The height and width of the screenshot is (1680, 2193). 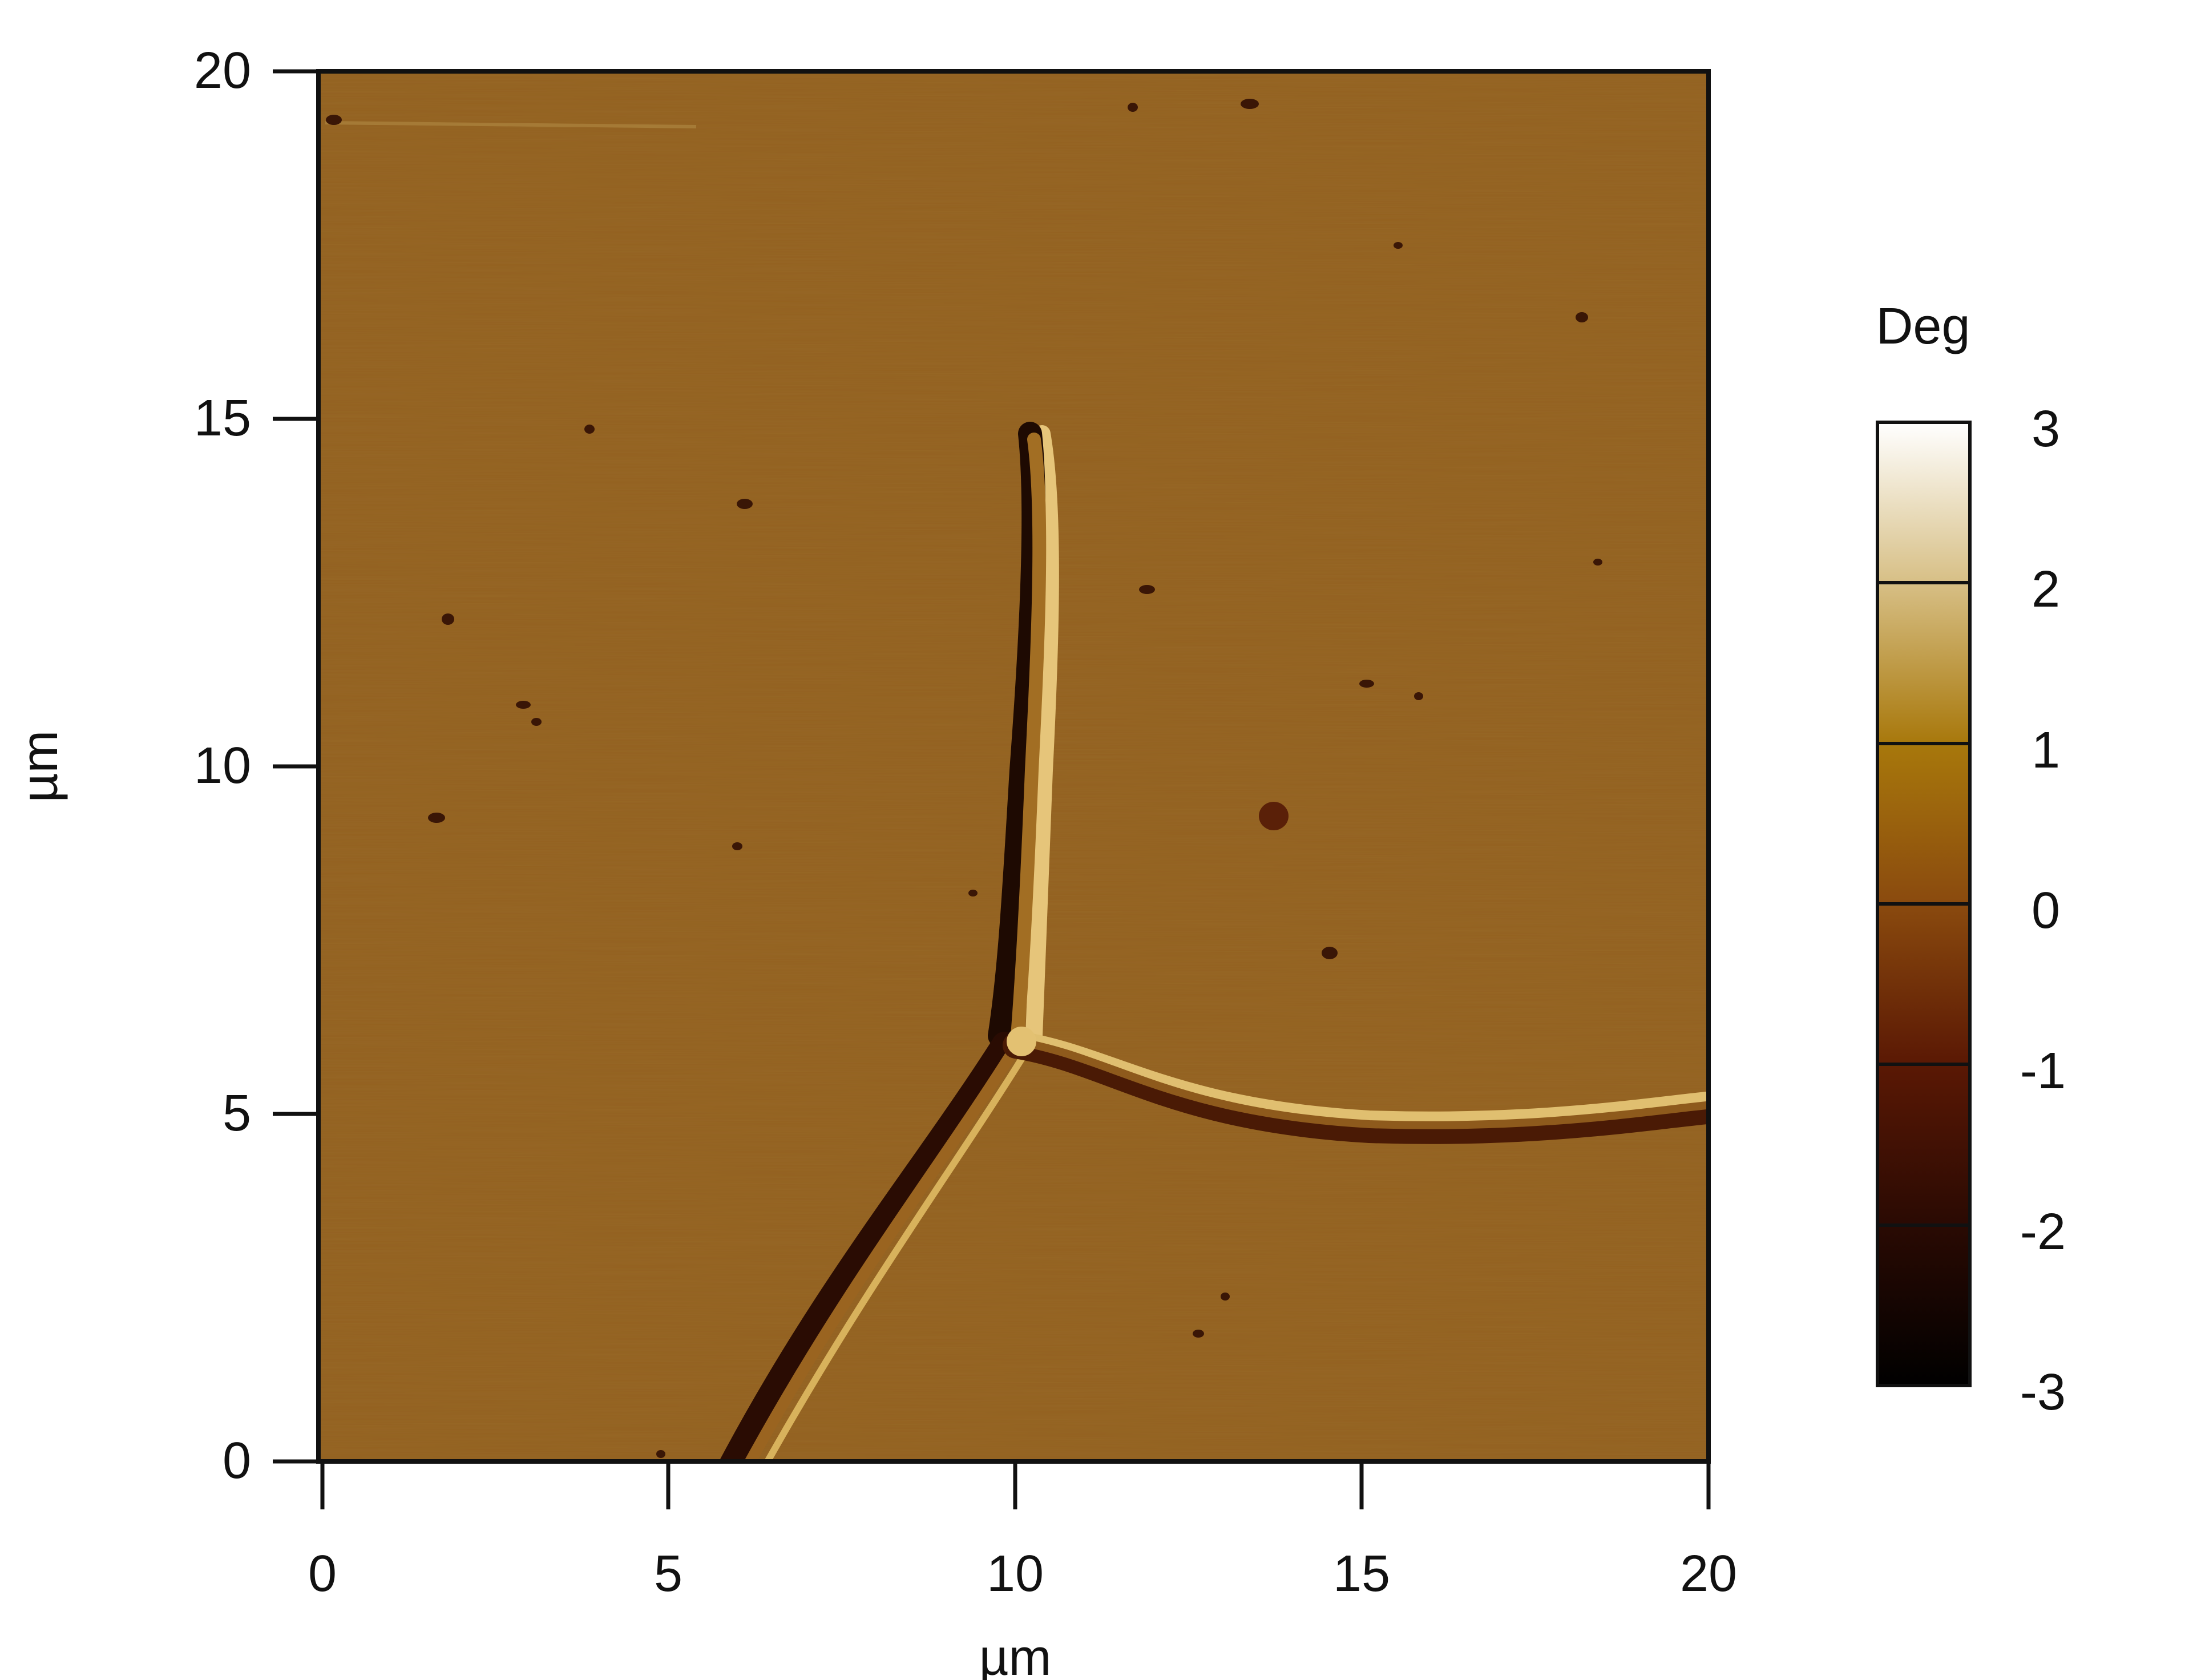 What do you see at coordinates (1021, 1041) in the screenshot?
I see `crack-junction` at bounding box center [1021, 1041].